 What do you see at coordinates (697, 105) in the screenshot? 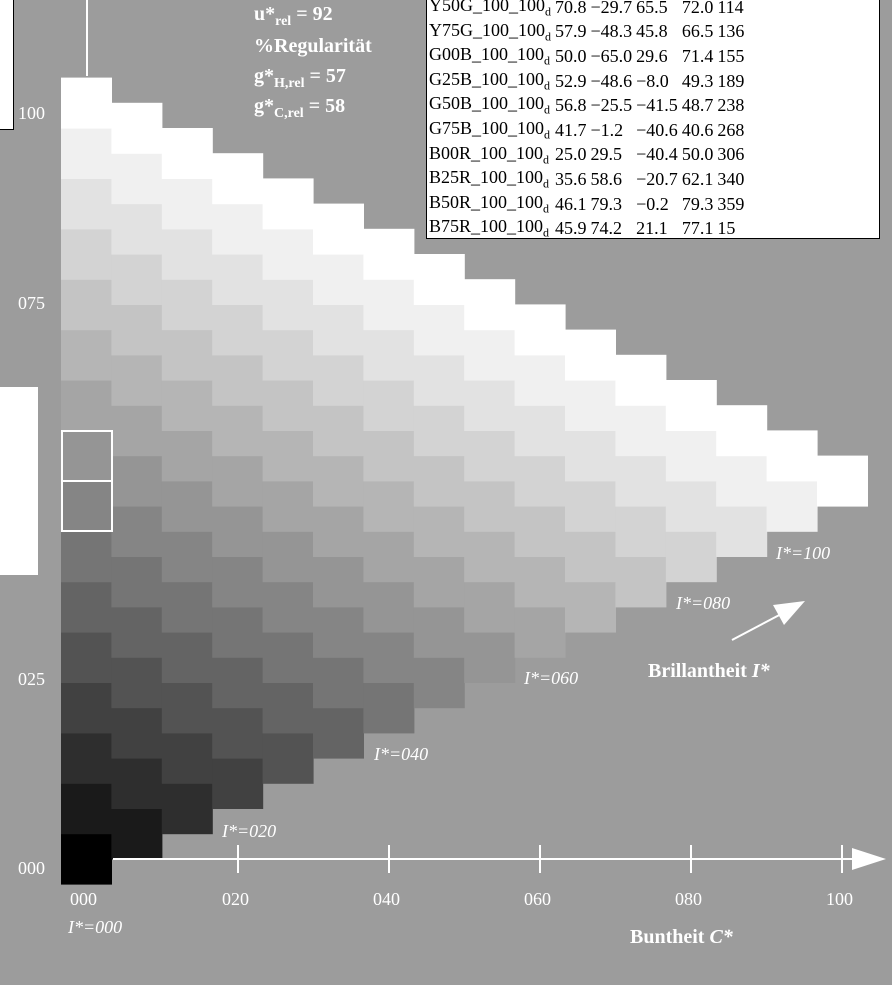
I see `table-cell: 48.7` at bounding box center [697, 105].